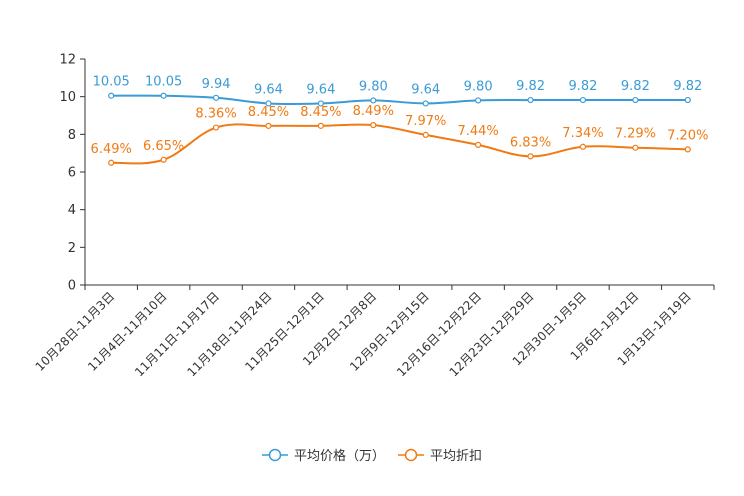  Describe the element at coordinates (216, 84) in the screenshot. I see `data-label: 9.94` at that location.